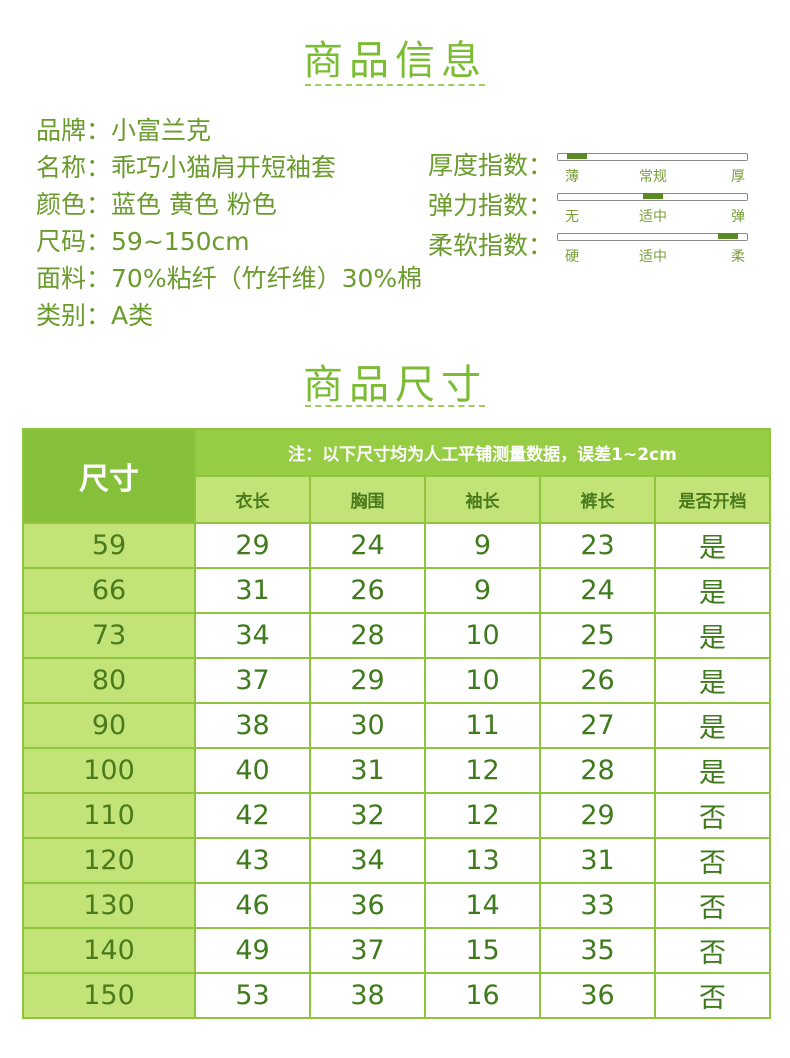 The width and height of the screenshot is (790, 1058). Describe the element at coordinates (61, 204) in the screenshot. I see `info-label: 颜色` at that location.